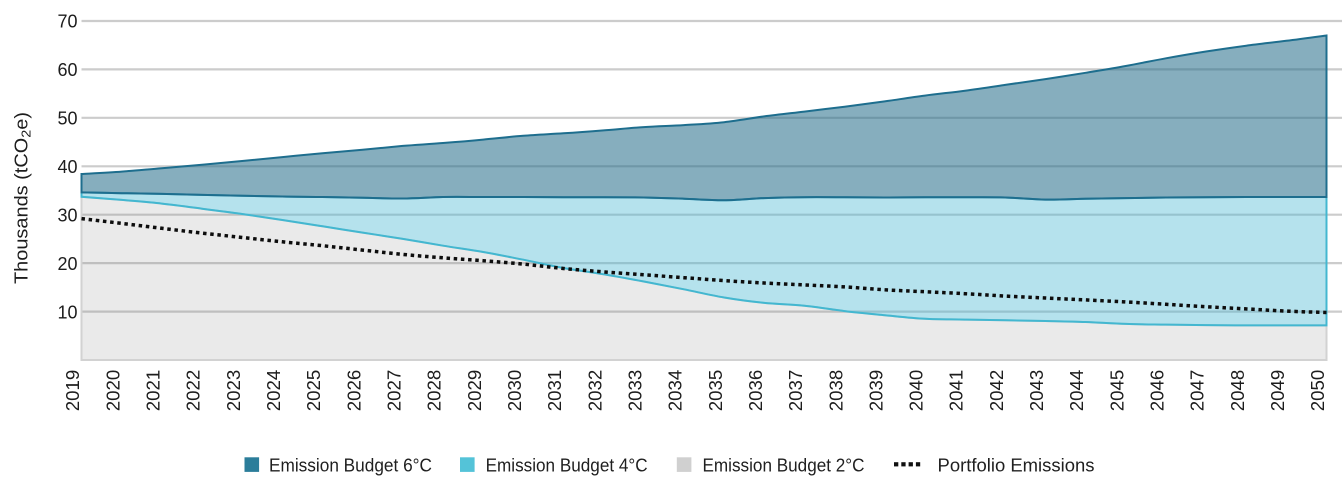  What do you see at coordinates (154, 391) in the screenshot?
I see `svg-text: 2021` at bounding box center [154, 391].